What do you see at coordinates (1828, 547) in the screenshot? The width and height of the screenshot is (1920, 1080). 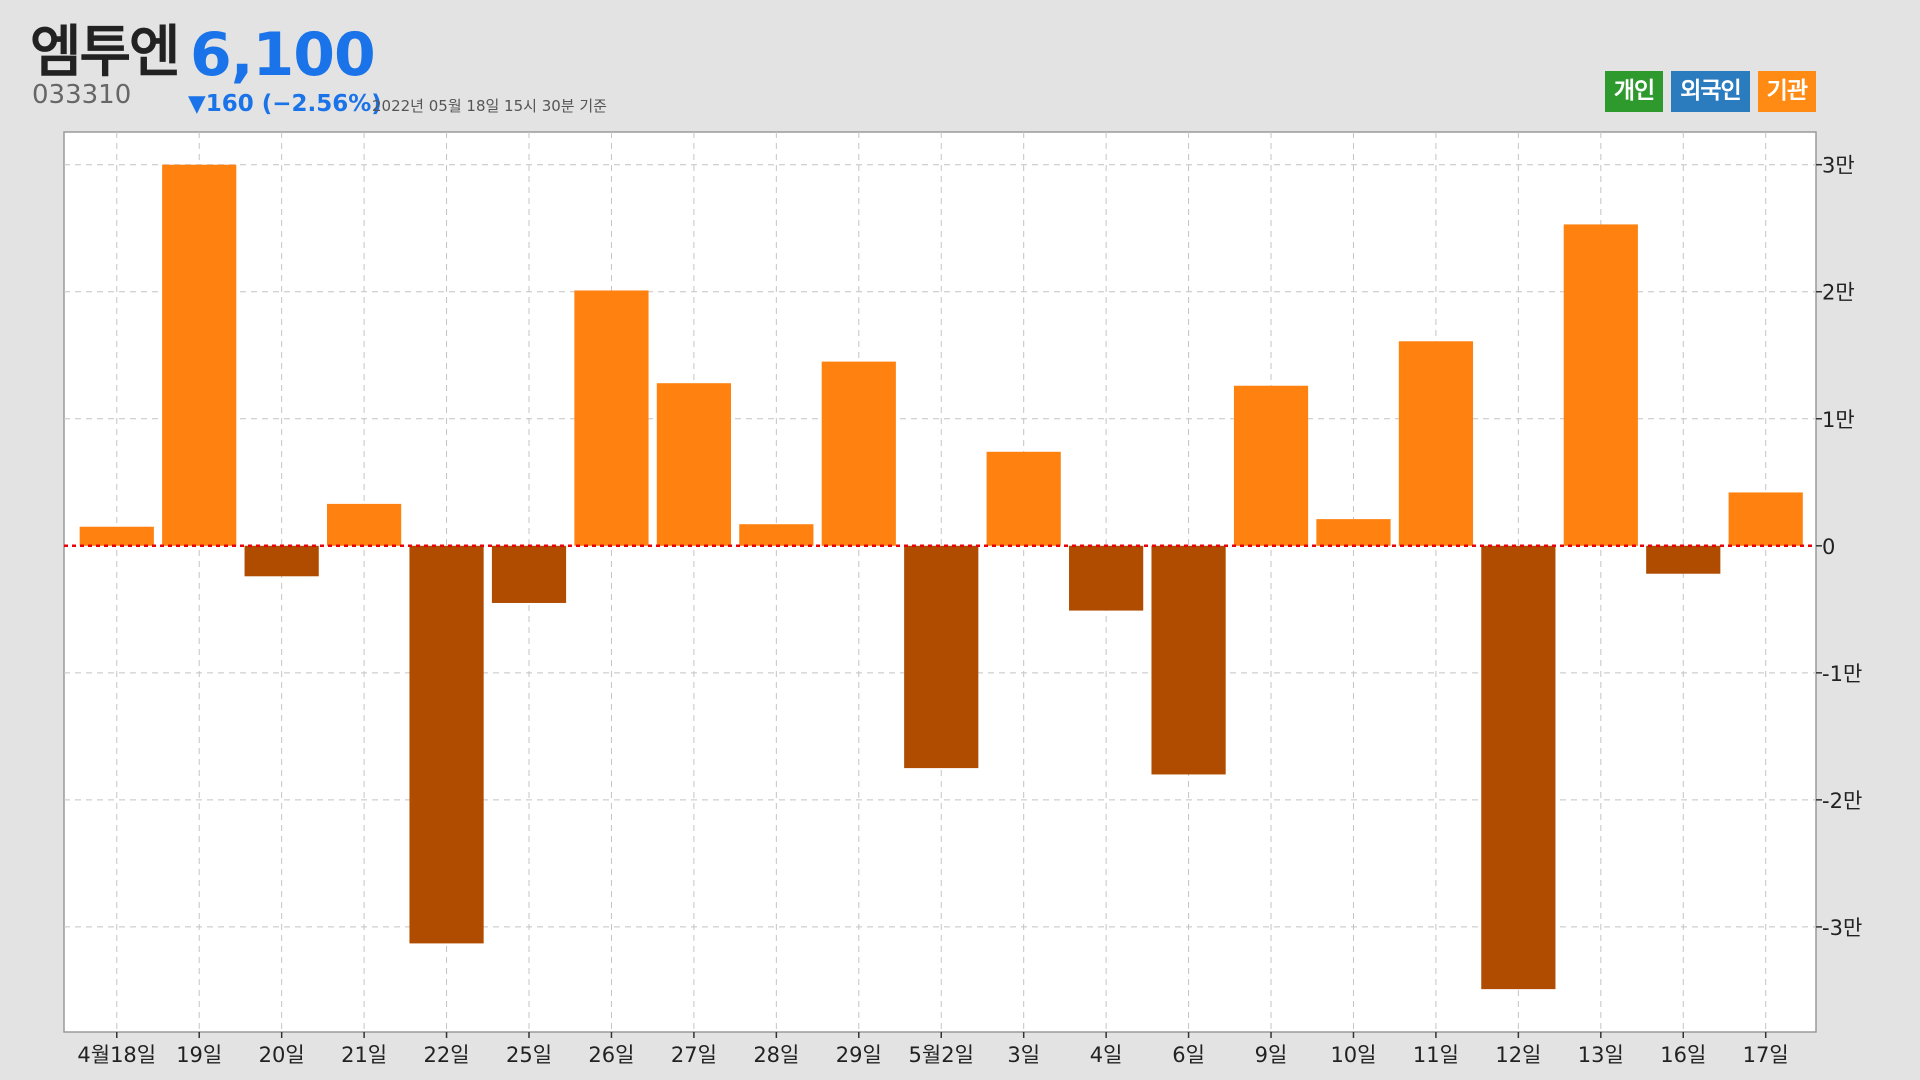 I see `y-tick-label: 0` at bounding box center [1828, 547].